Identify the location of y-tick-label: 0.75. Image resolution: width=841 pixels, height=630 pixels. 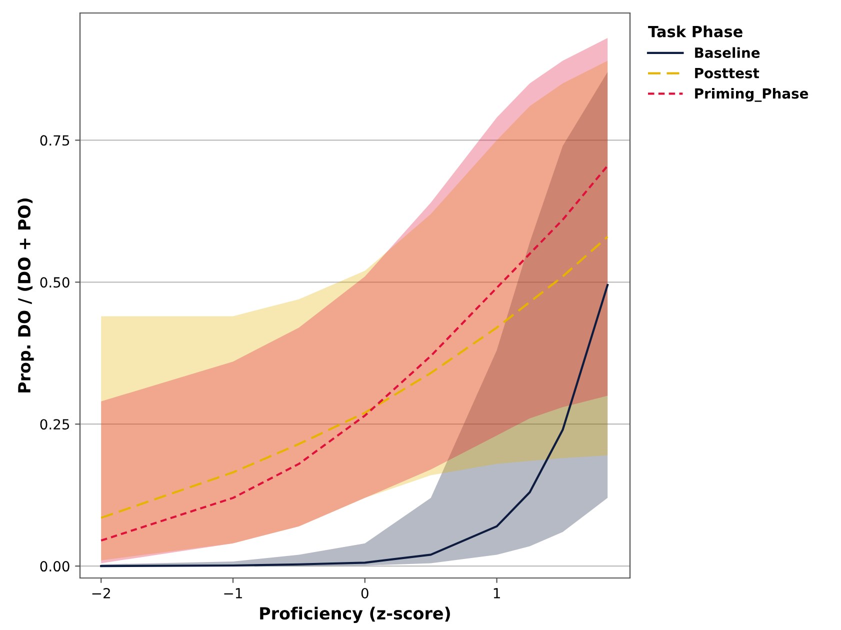
(55, 140).